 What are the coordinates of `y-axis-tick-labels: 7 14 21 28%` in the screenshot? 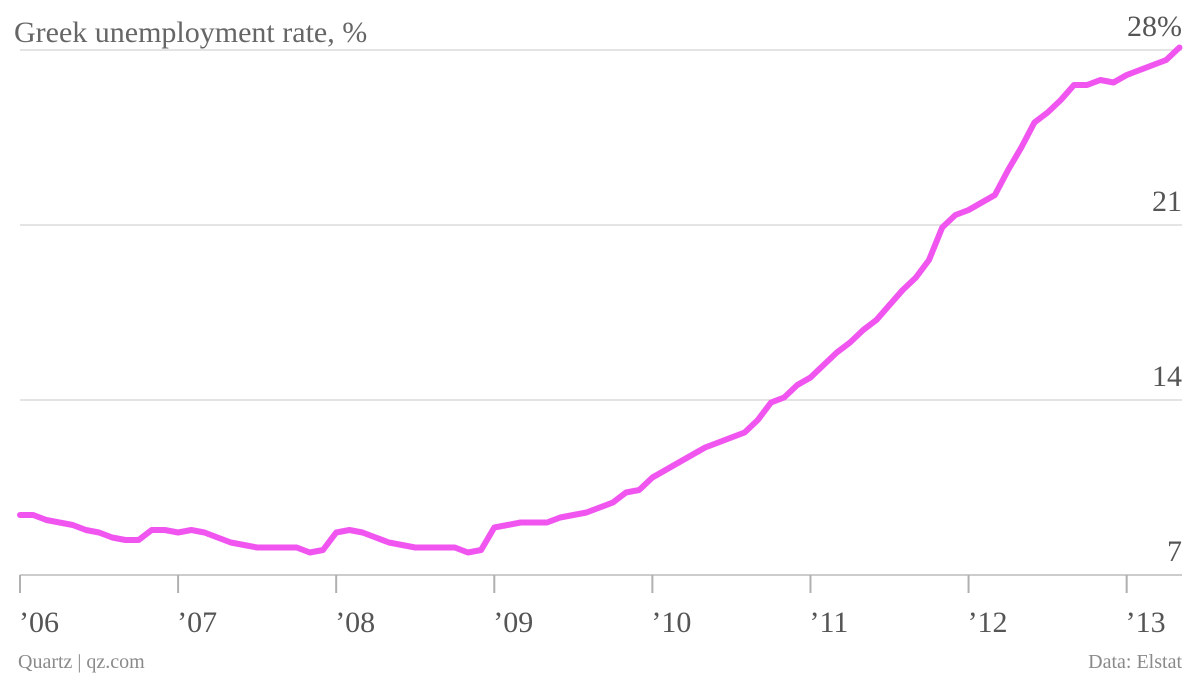 It's located at (1154, 289).